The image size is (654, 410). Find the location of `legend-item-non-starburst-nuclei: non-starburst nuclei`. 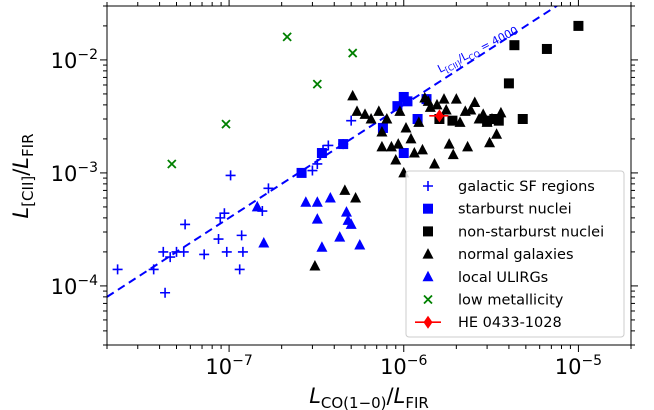

legend-item-non-starburst-nuclei: non-starburst nuclei is located at coordinates (513, 232).